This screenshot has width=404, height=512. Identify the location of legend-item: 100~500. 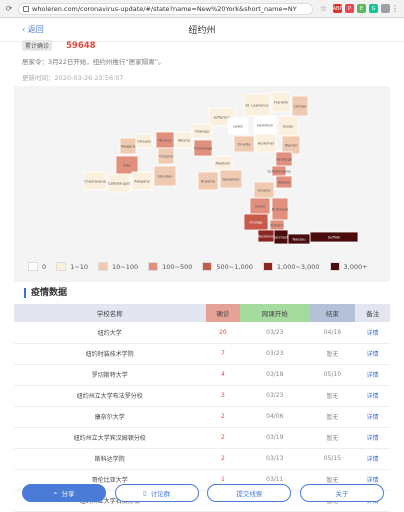
(170, 266).